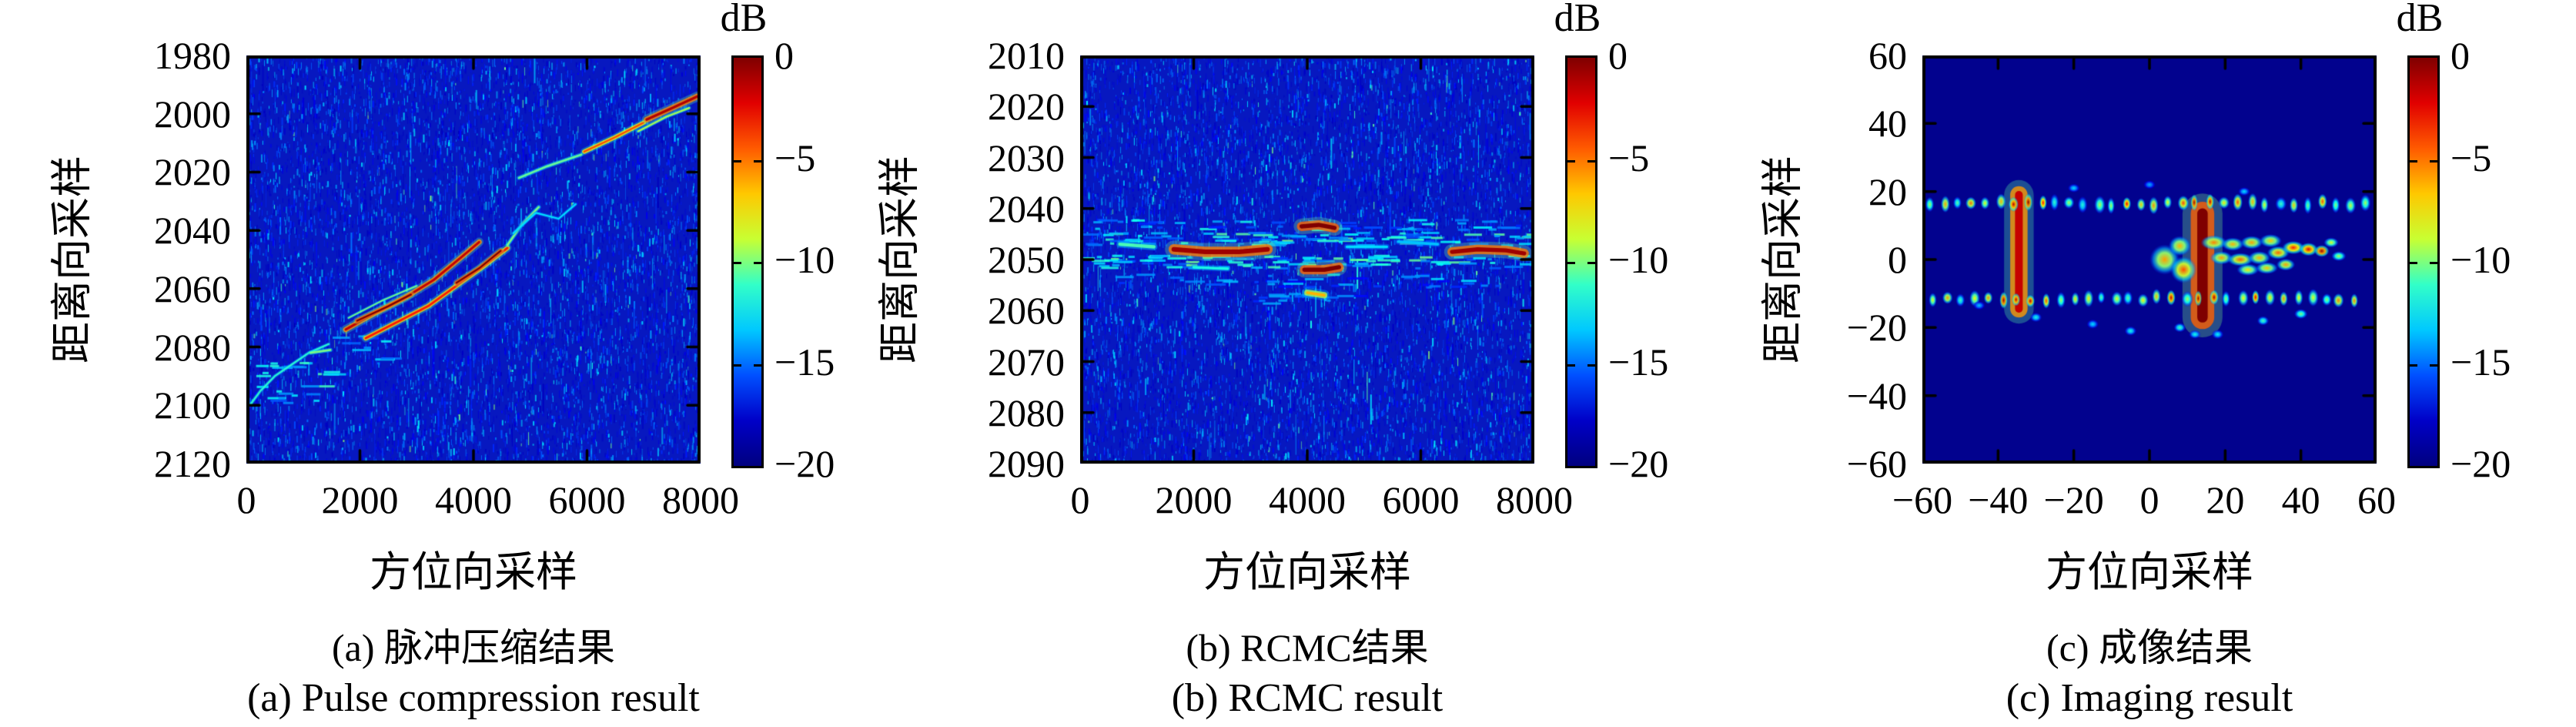  Describe the element at coordinates (1027, 362) in the screenshot. I see `y-tick-label: 2070` at that location.